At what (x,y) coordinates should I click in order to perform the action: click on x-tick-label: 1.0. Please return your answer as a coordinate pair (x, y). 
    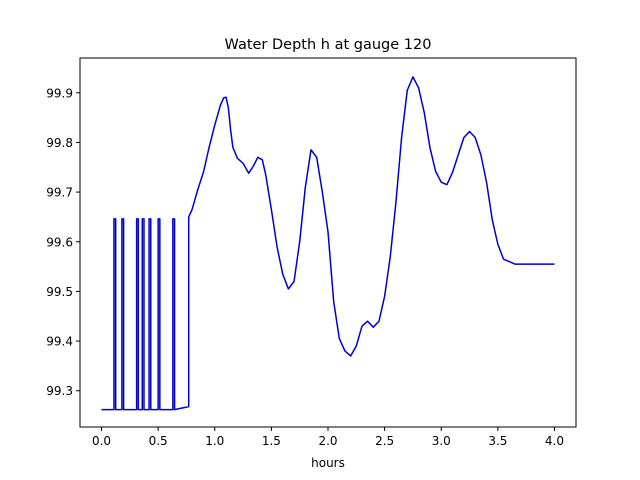
    Looking at the image, I should click on (214, 441).